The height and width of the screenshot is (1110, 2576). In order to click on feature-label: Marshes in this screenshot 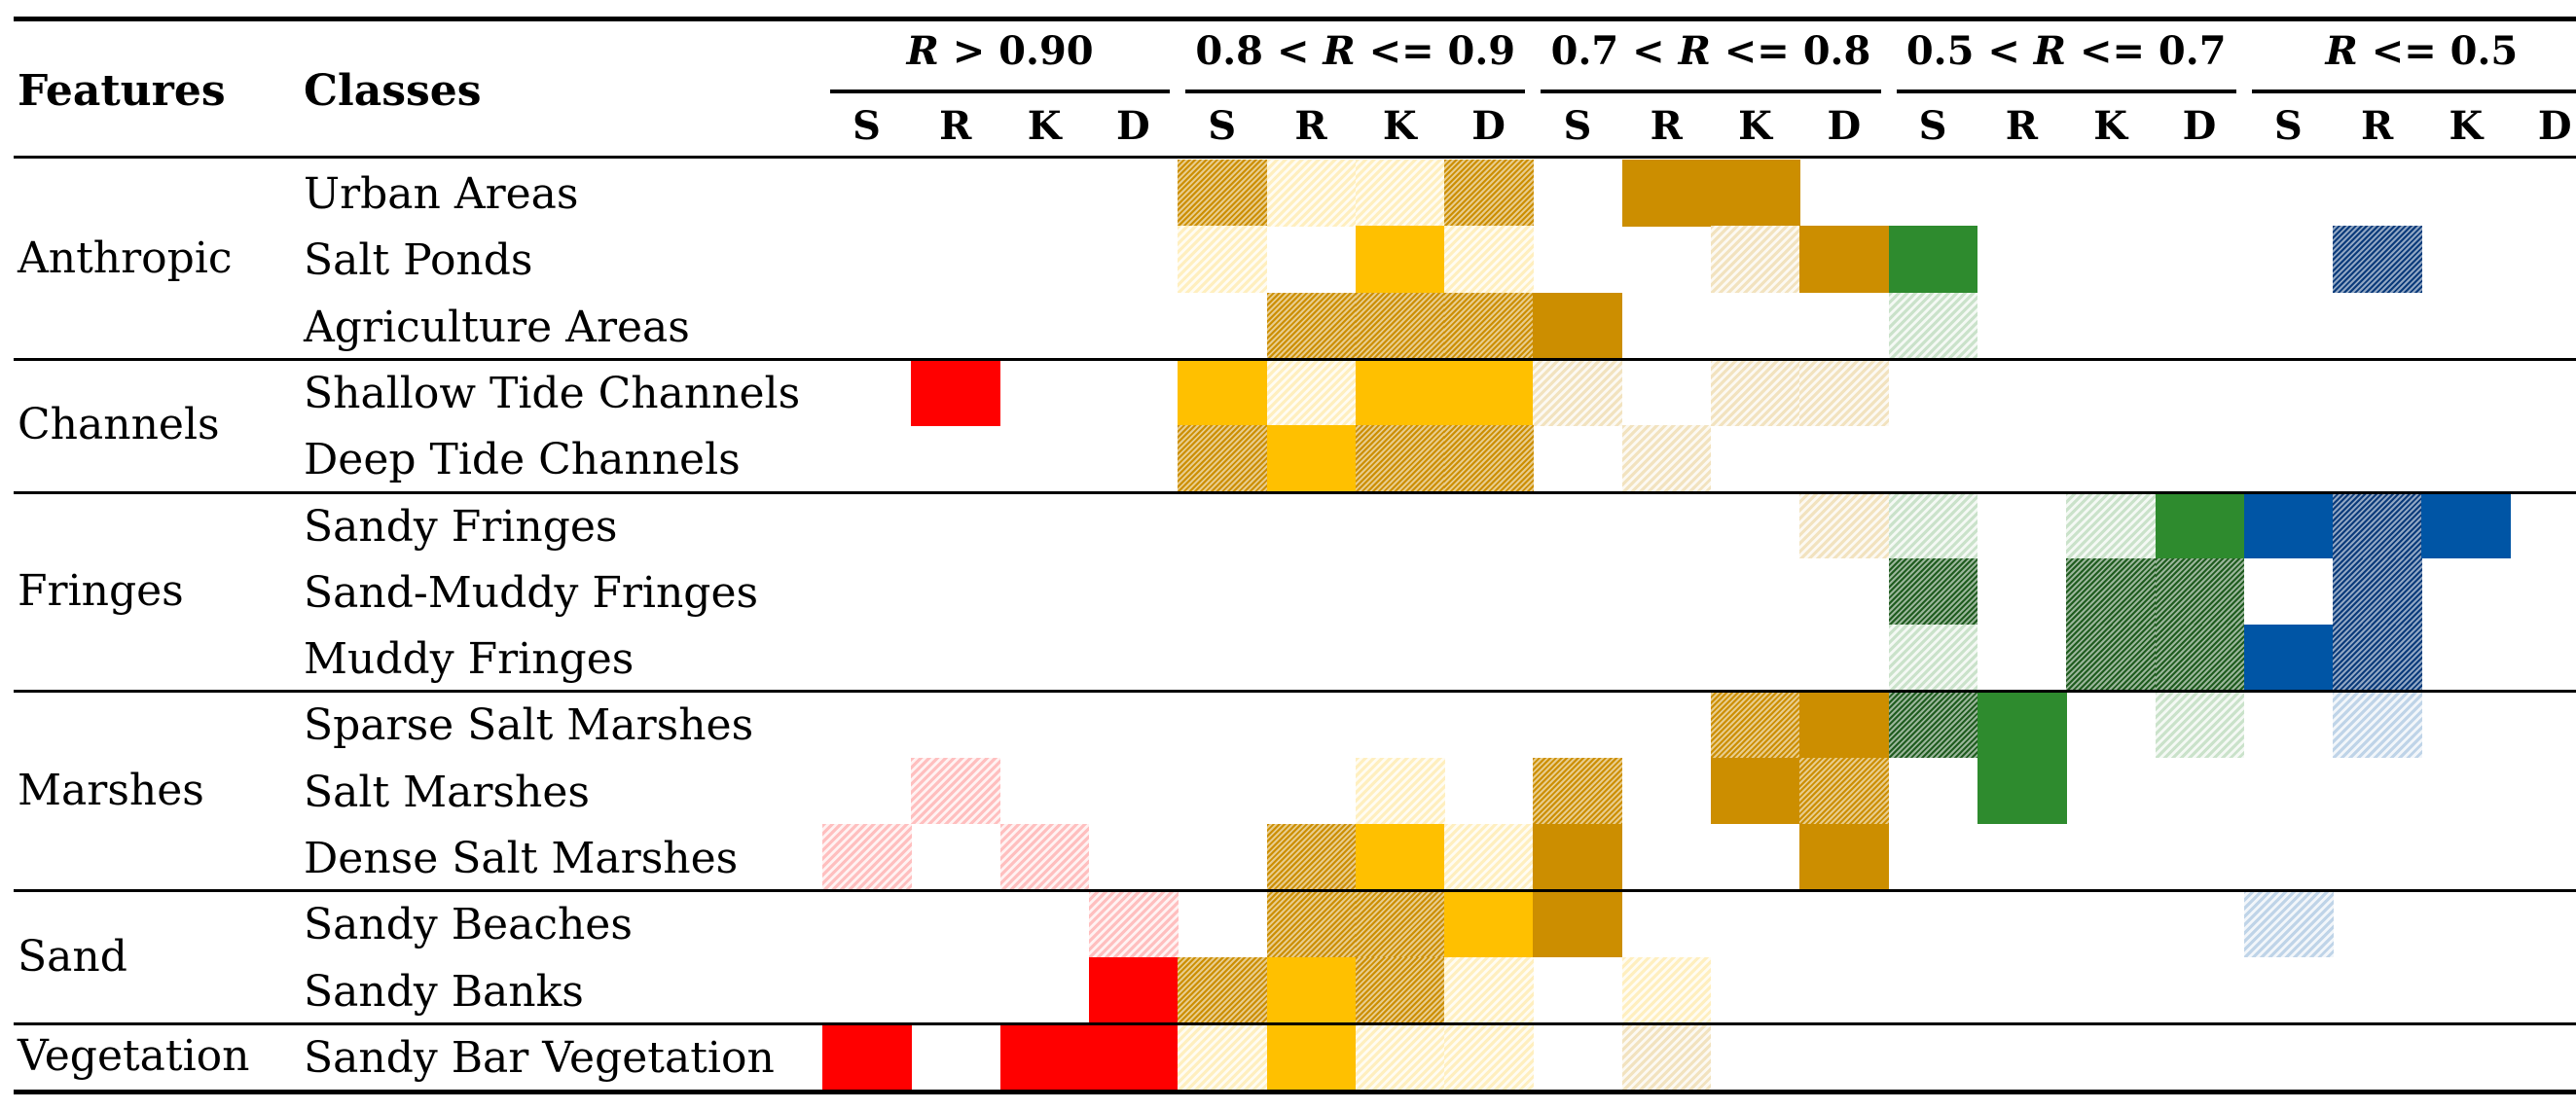, I will do `click(111, 790)`.